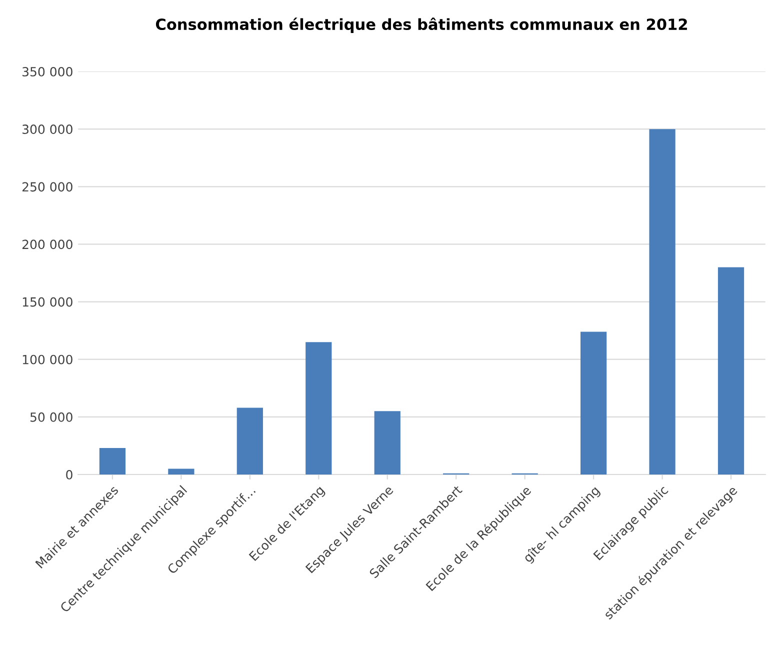 This screenshot has width=781, height=650. What do you see at coordinates (47, 302) in the screenshot?
I see `y-tick-label: 150 000` at bounding box center [47, 302].